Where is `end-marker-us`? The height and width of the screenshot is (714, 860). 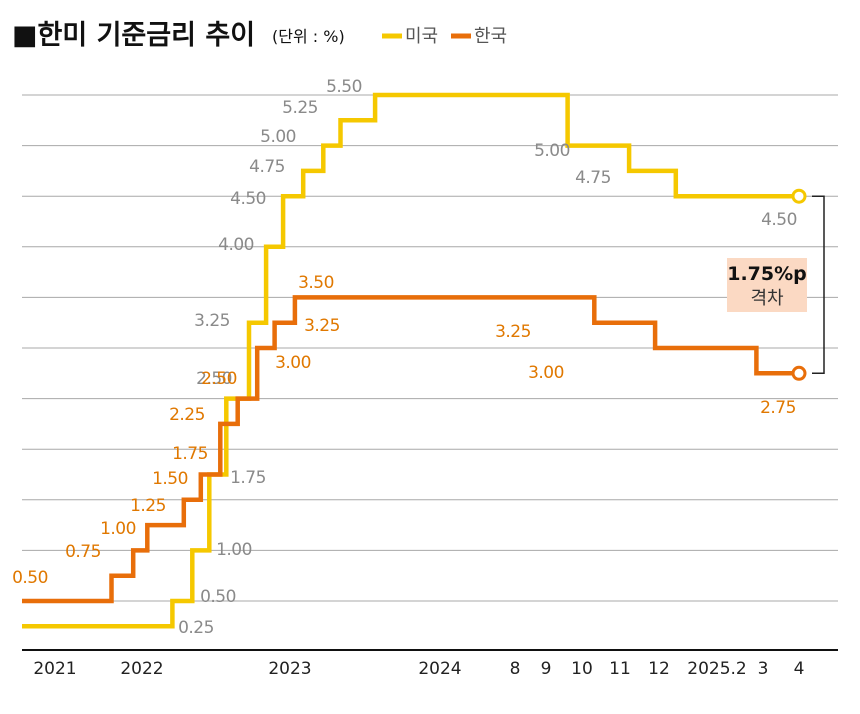 end-marker-us is located at coordinates (799, 196).